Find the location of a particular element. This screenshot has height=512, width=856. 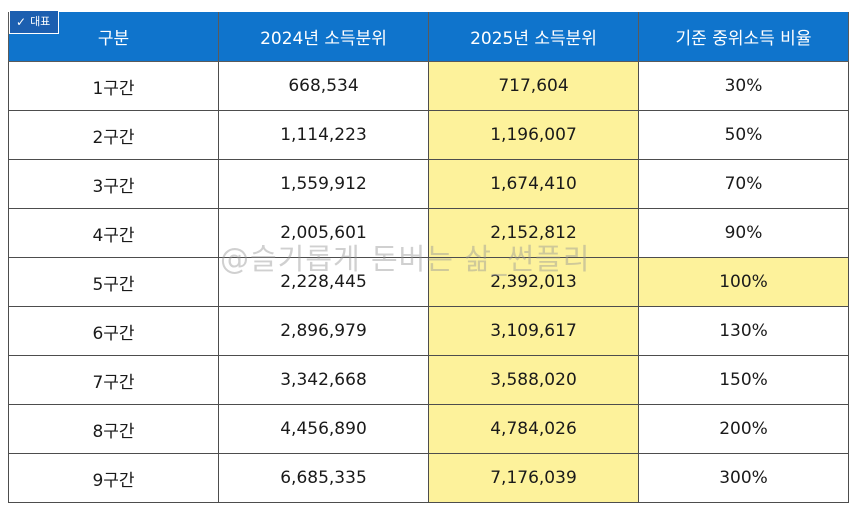

header-median-ratio: 기준 중위소득 비율 is located at coordinates (743, 37).